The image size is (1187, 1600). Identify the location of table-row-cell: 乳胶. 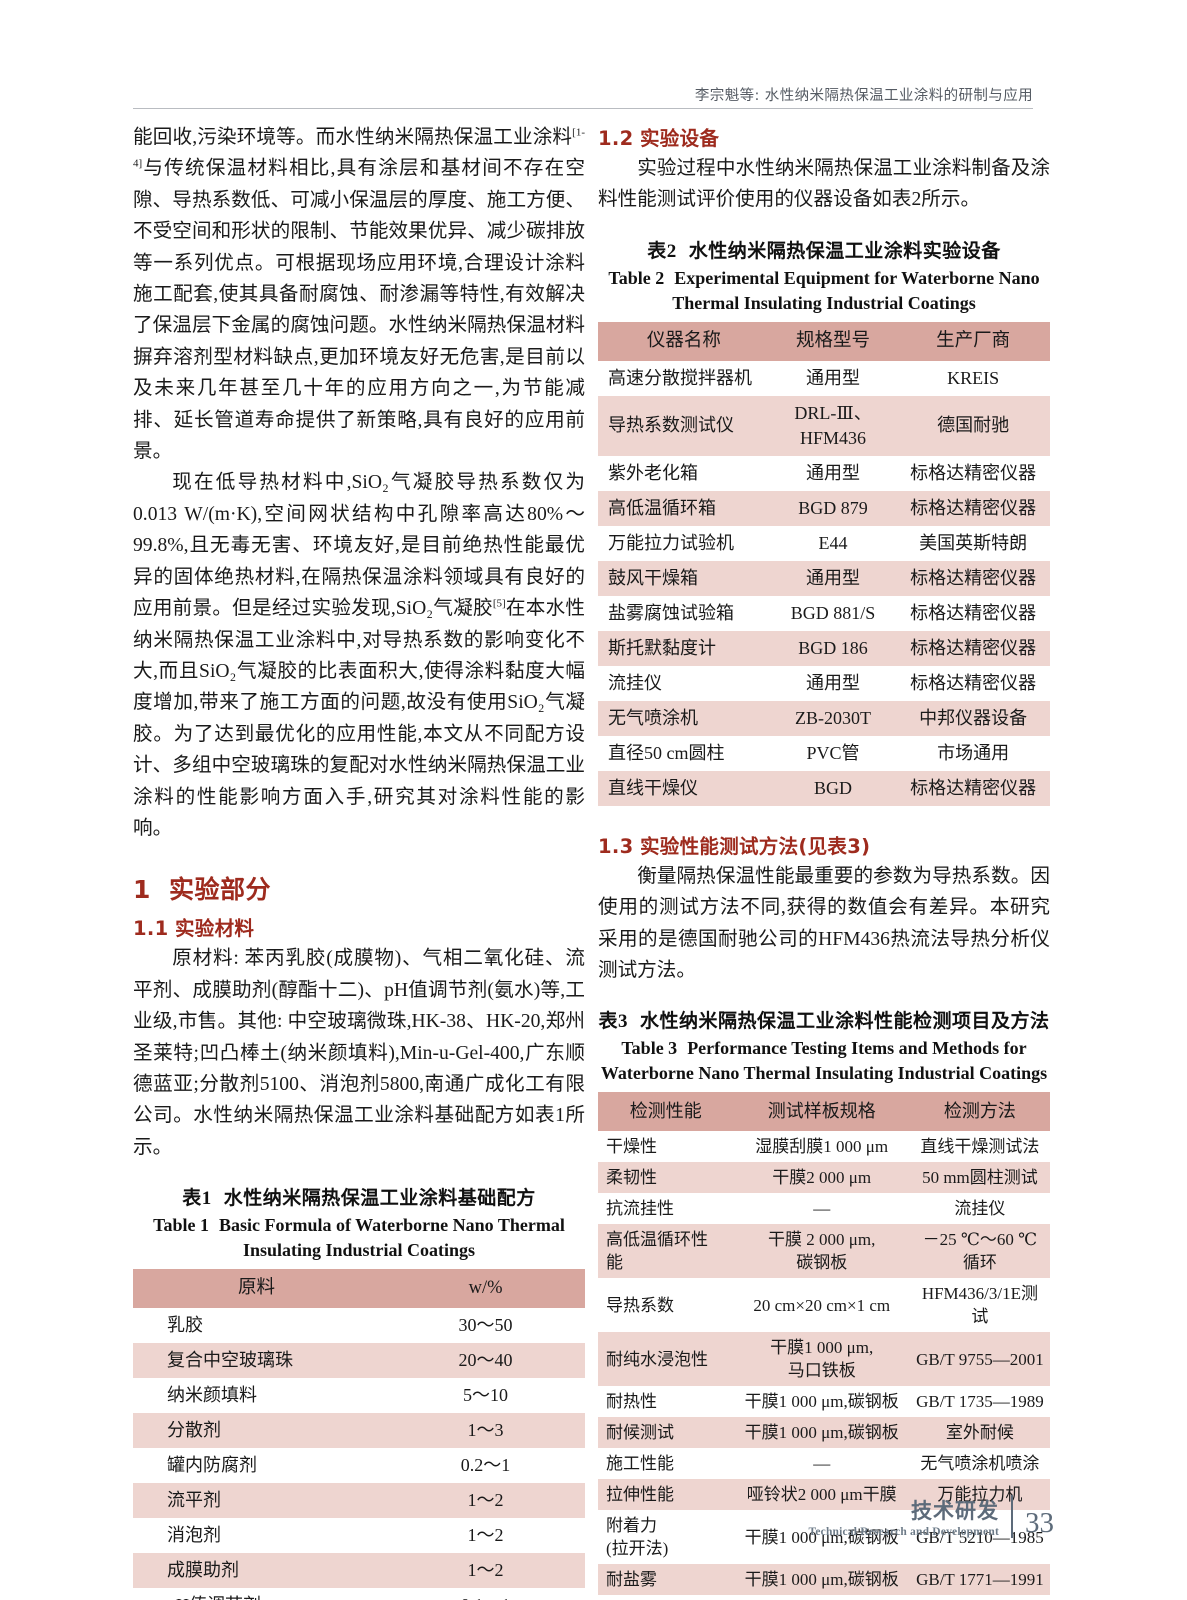
(260, 1326).